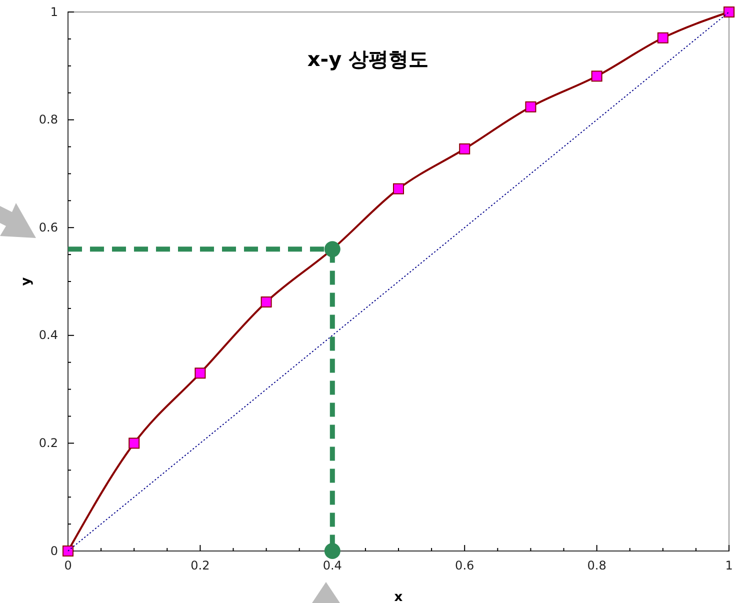 The image size is (735, 603). I want to click on y-tick-label: 0.2, so click(48, 443).